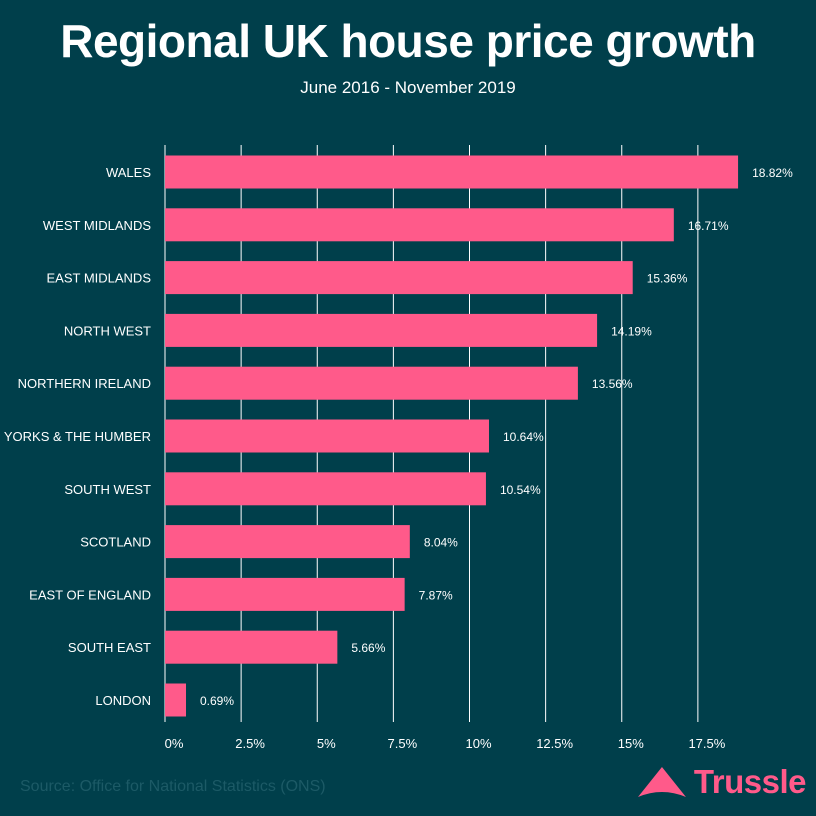 Image resolution: width=816 pixels, height=816 pixels. I want to click on value-label: 7.87%, so click(436, 595).